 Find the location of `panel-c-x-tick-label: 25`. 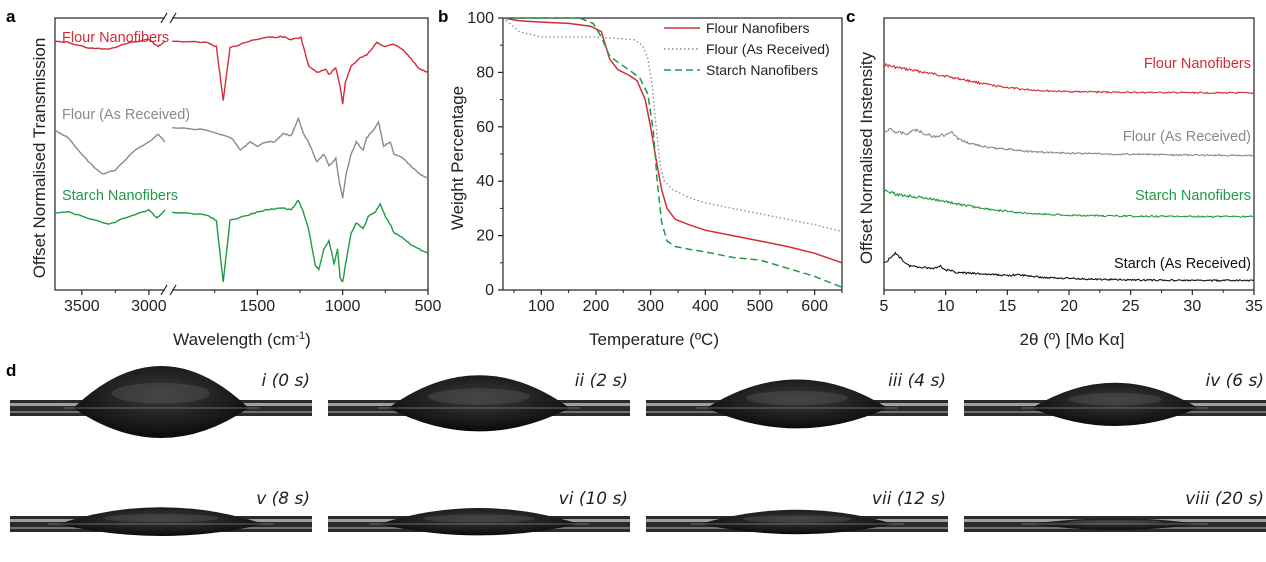

panel-c-x-tick-label: 25 is located at coordinates (1131, 306).